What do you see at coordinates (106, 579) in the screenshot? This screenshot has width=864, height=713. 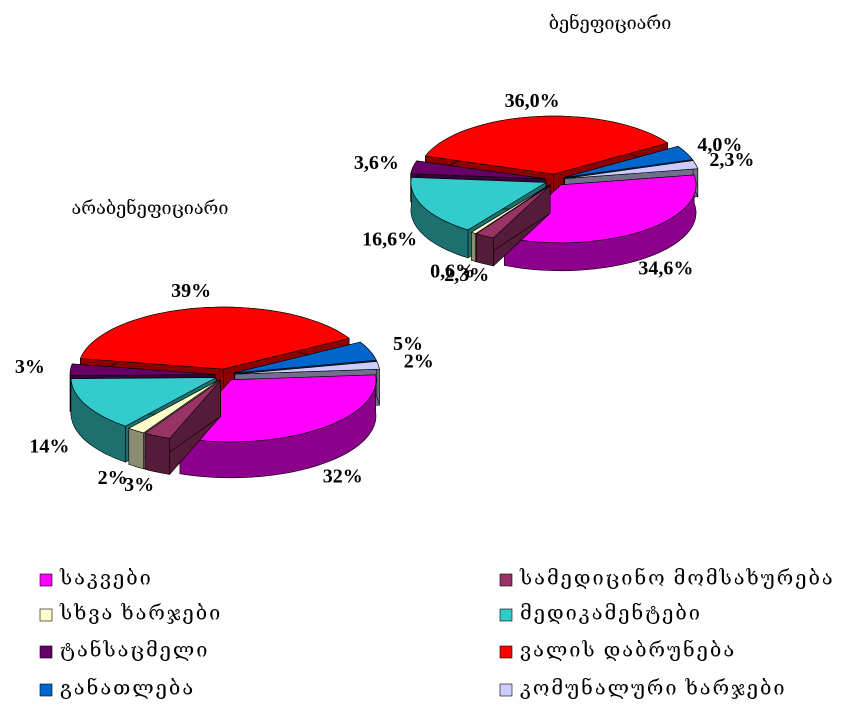 I see `legend-label: საკვები` at bounding box center [106, 579].